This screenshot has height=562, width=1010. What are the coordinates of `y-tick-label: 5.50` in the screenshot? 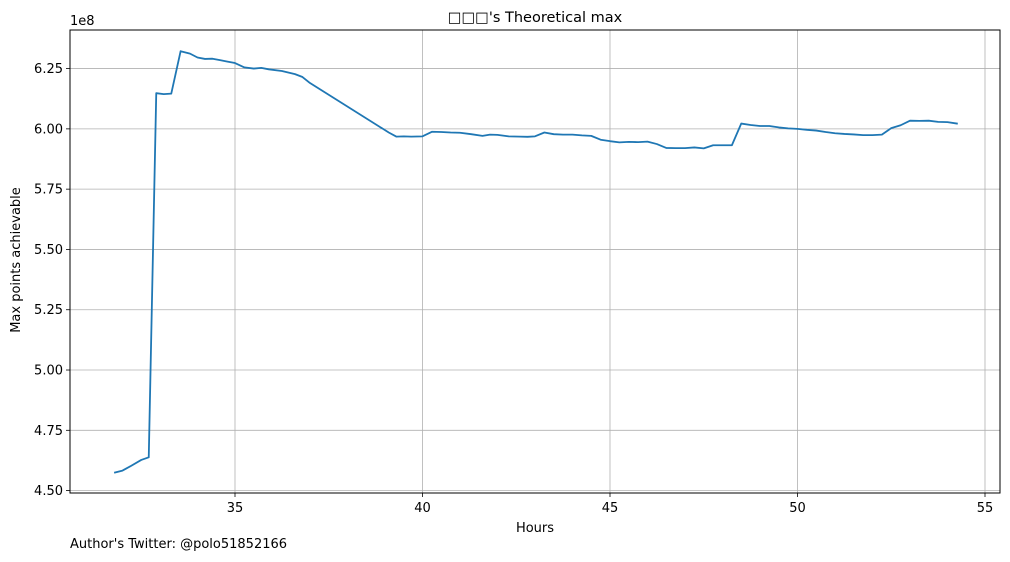 It's located at (48, 250).